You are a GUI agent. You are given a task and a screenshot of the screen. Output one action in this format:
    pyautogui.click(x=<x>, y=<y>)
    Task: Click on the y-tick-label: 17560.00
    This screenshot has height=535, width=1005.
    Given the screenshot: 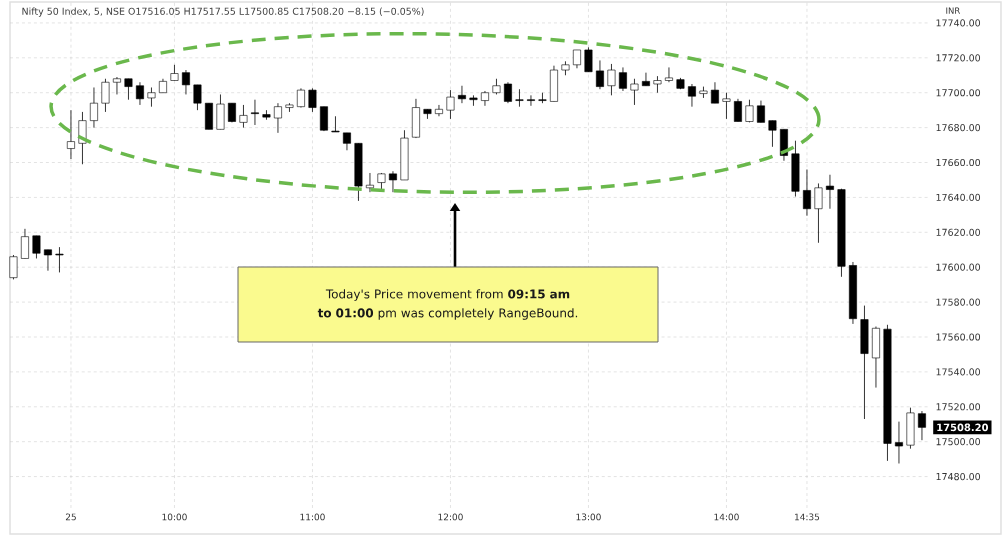 What is the action you would take?
    pyautogui.click(x=958, y=337)
    